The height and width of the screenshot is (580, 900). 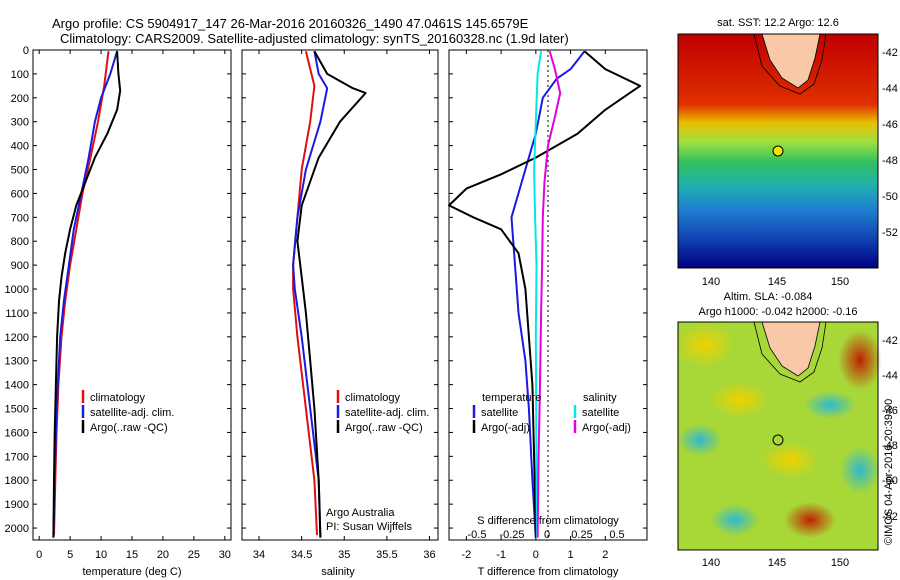 I want to click on legend-label-s-argo: Argo(-adj), so click(x=606, y=428).